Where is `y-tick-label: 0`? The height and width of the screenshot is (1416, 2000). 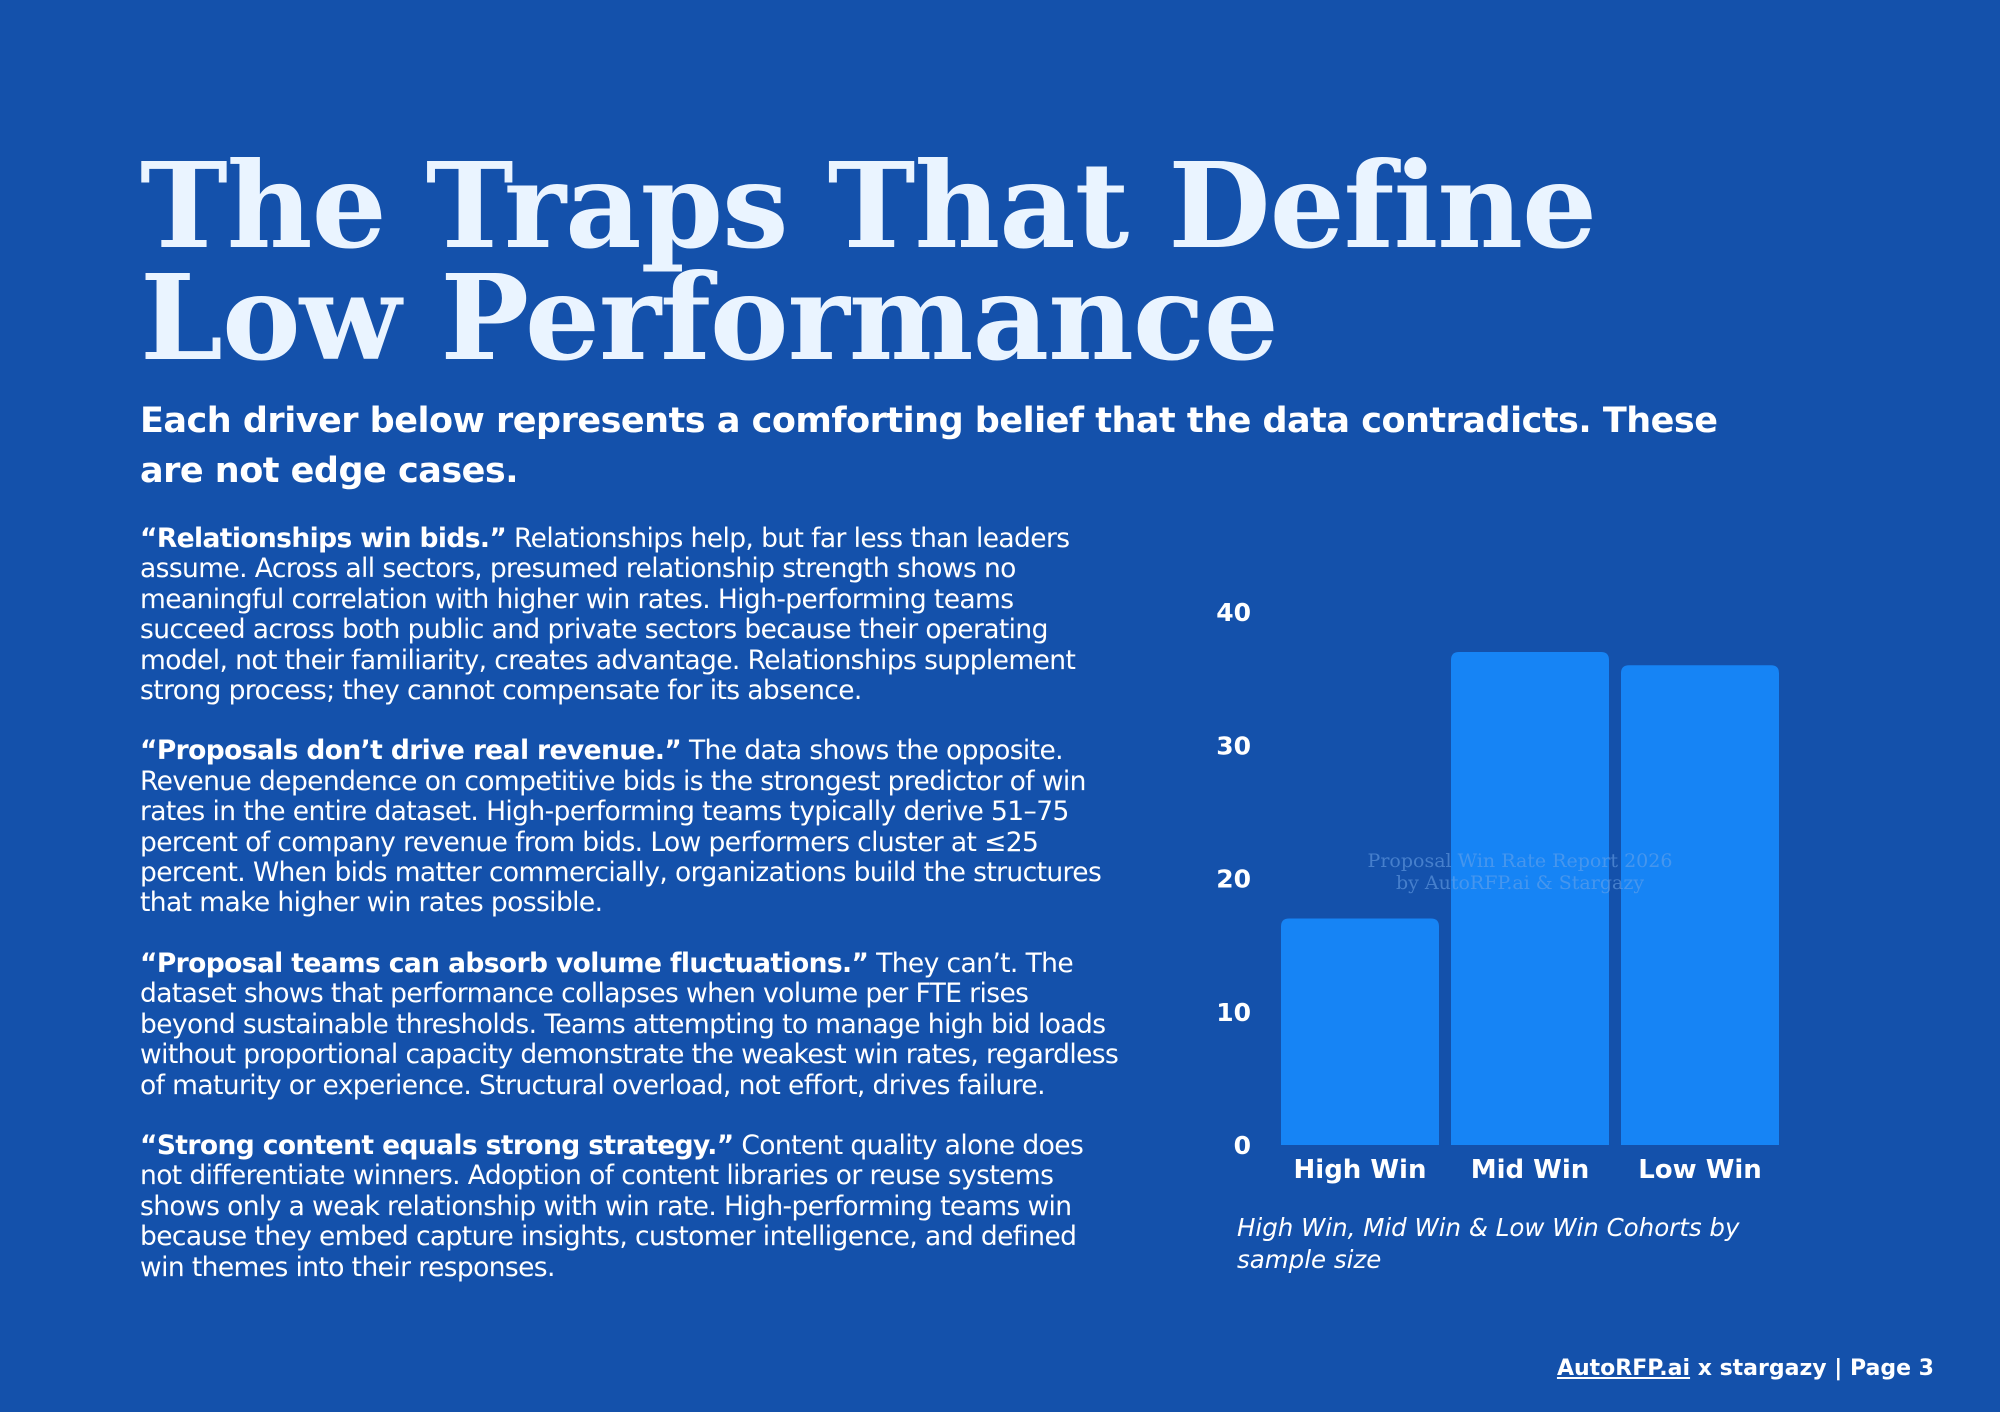 y-tick-label: 0 is located at coordinates (1242, 1145).